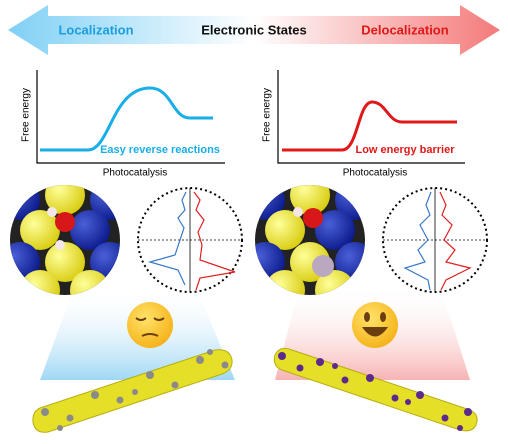 The height and width of the screenshot is (444, 508). What do you see at coordinates (375, 325) in the screenshot?
I see `happy-emoji` at bounding box center [375, 325].